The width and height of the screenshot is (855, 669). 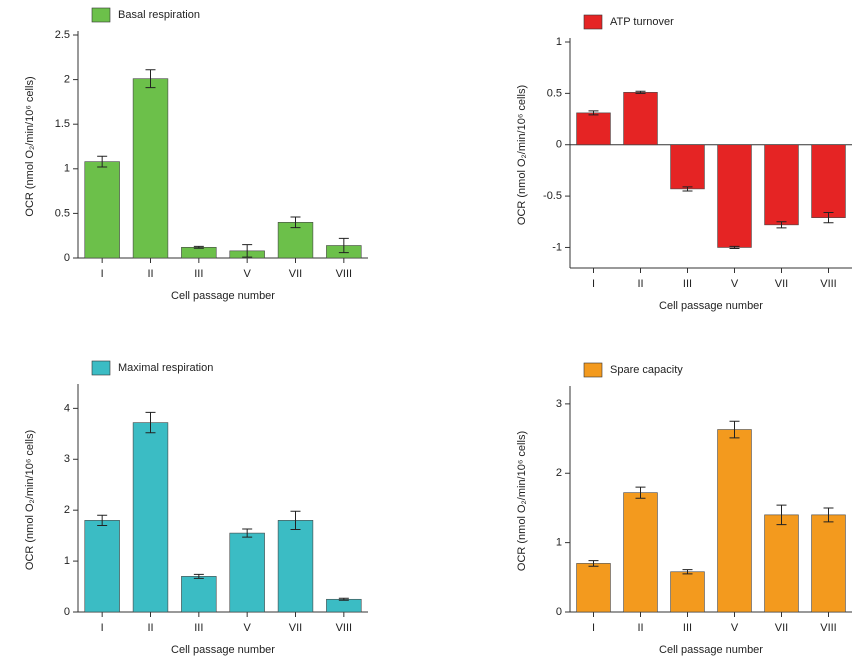 I want to click on y-tick-label: -0.5, so click(x=552, y=196).